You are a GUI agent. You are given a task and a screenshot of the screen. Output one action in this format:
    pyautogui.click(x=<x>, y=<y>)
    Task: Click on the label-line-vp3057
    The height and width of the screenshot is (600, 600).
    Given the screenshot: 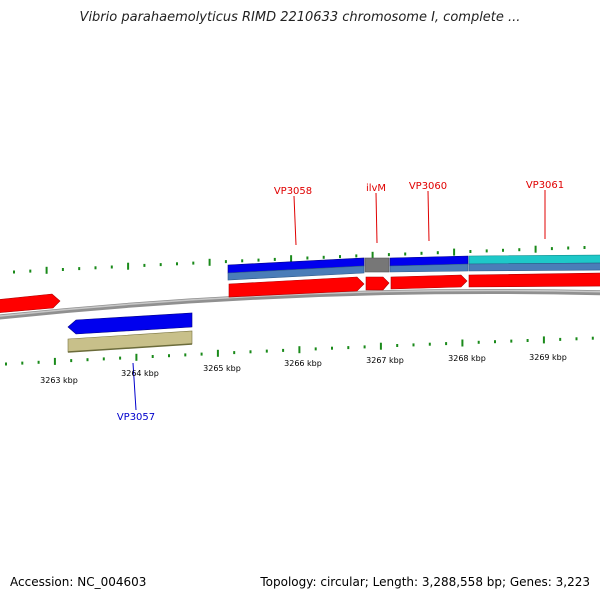 What is the action you would take?
    pyautogui.click(x=134, y=386)
    